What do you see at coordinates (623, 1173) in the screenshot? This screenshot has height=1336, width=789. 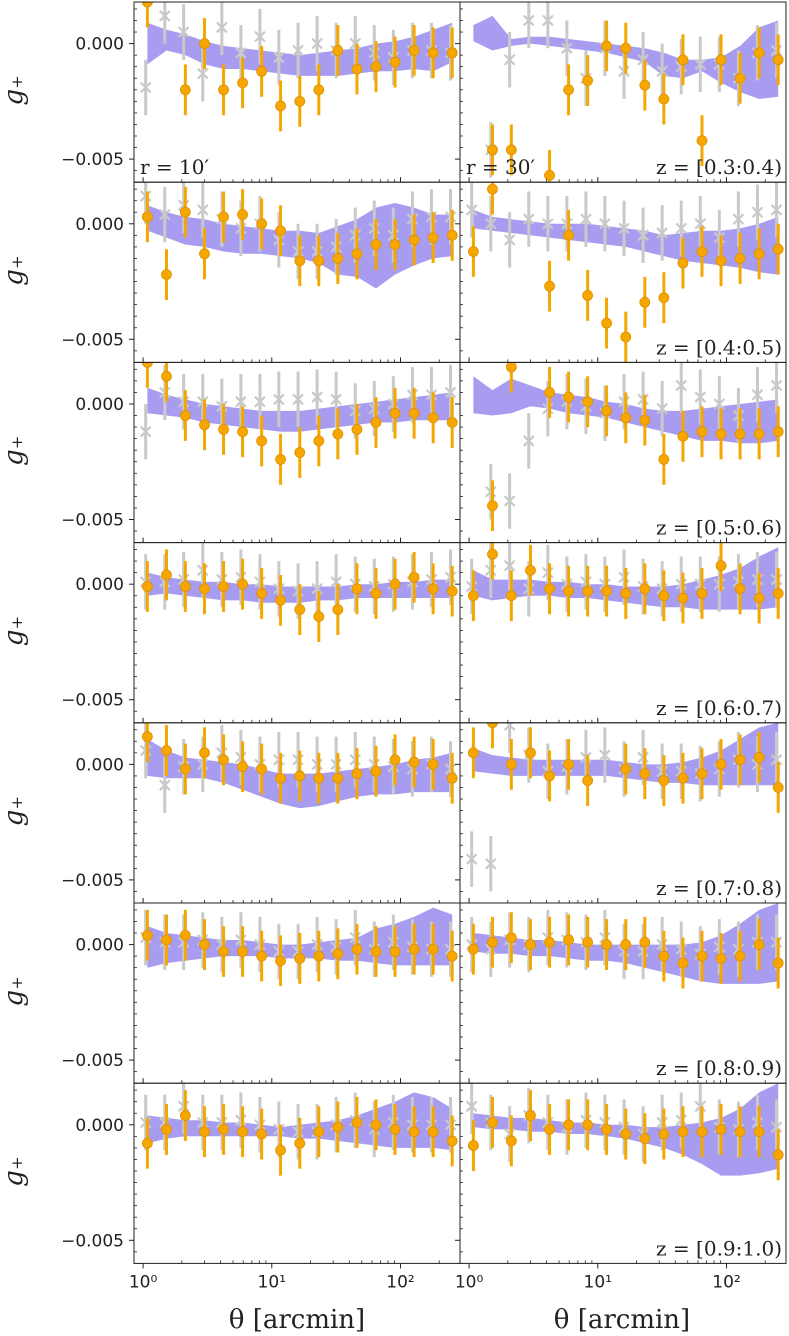 I see `panel-frame` at bounding box center [623, 1173].